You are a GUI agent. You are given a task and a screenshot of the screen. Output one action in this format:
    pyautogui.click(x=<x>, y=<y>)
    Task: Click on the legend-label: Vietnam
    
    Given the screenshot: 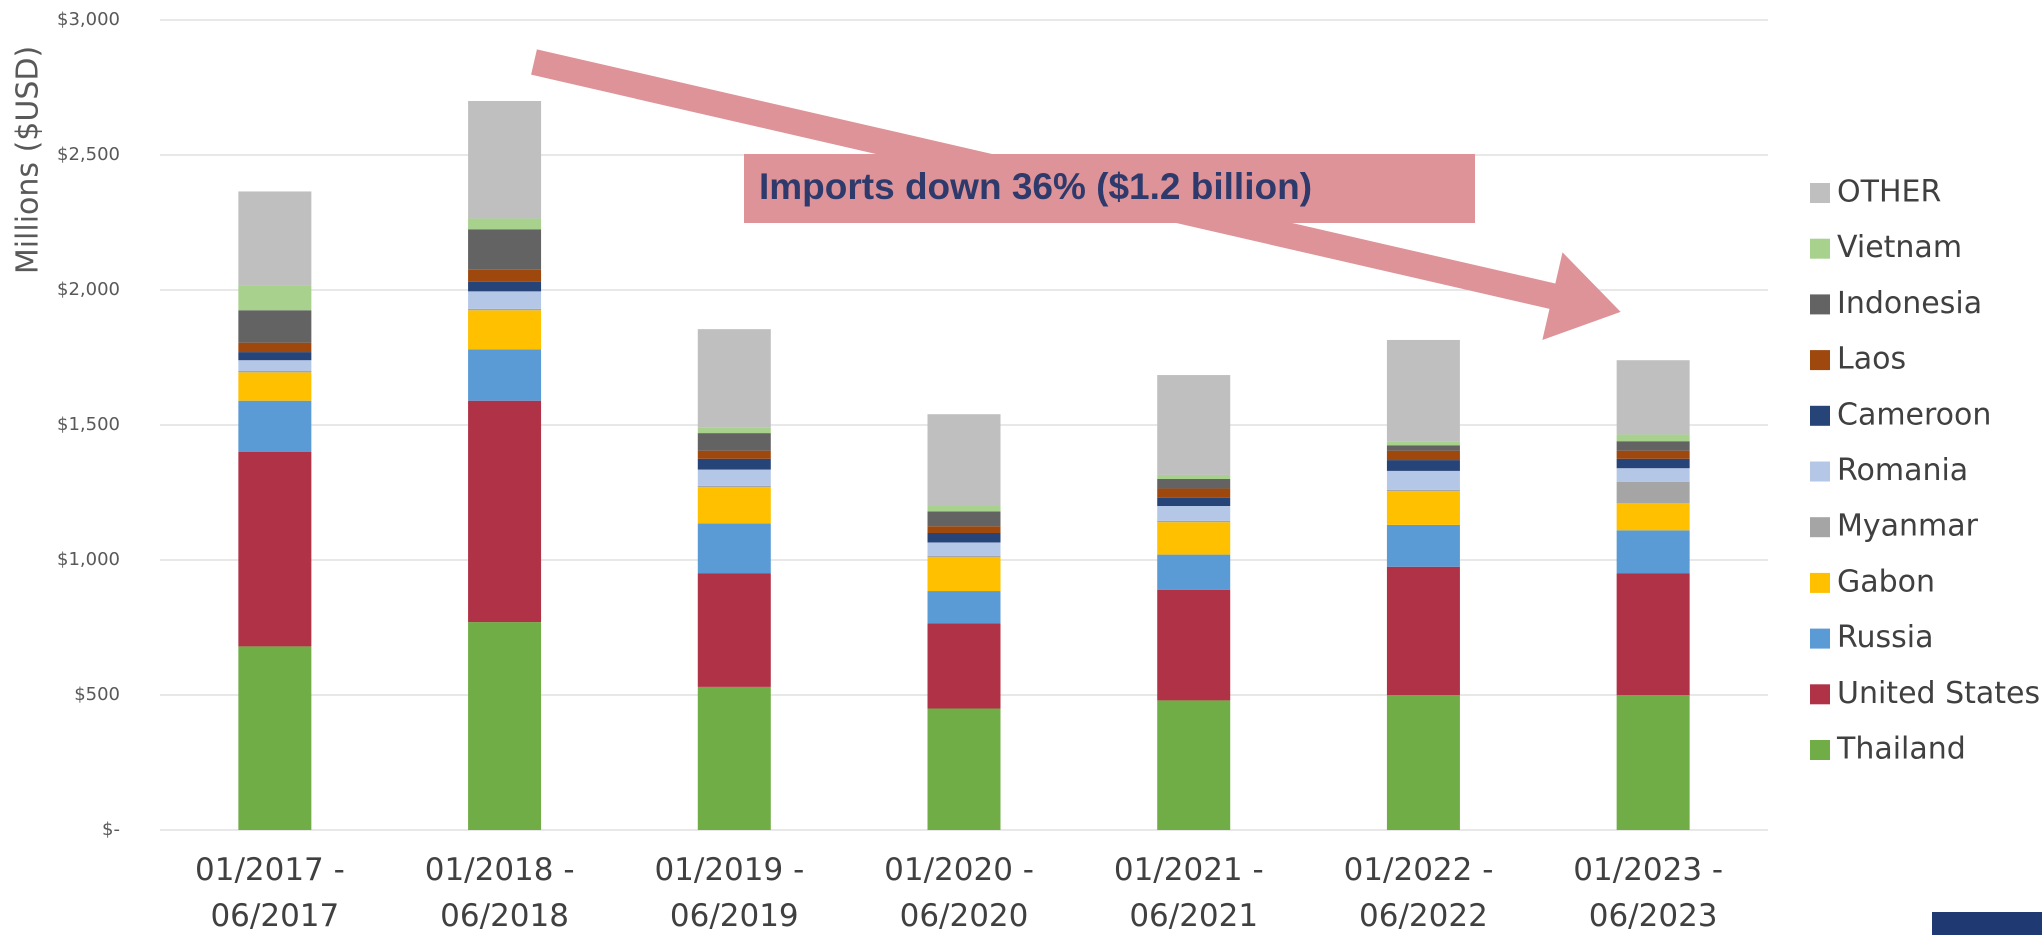 What is the action you would take?
    pyautogui.click(x=1899, y=247)
    